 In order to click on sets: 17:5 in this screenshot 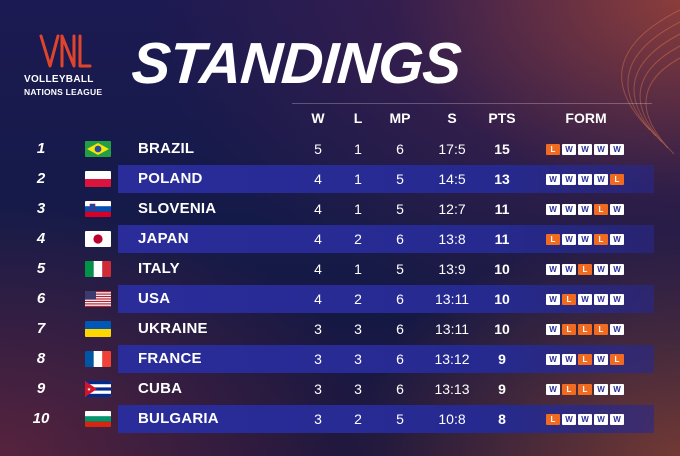, I will do `click(452, 149)`.